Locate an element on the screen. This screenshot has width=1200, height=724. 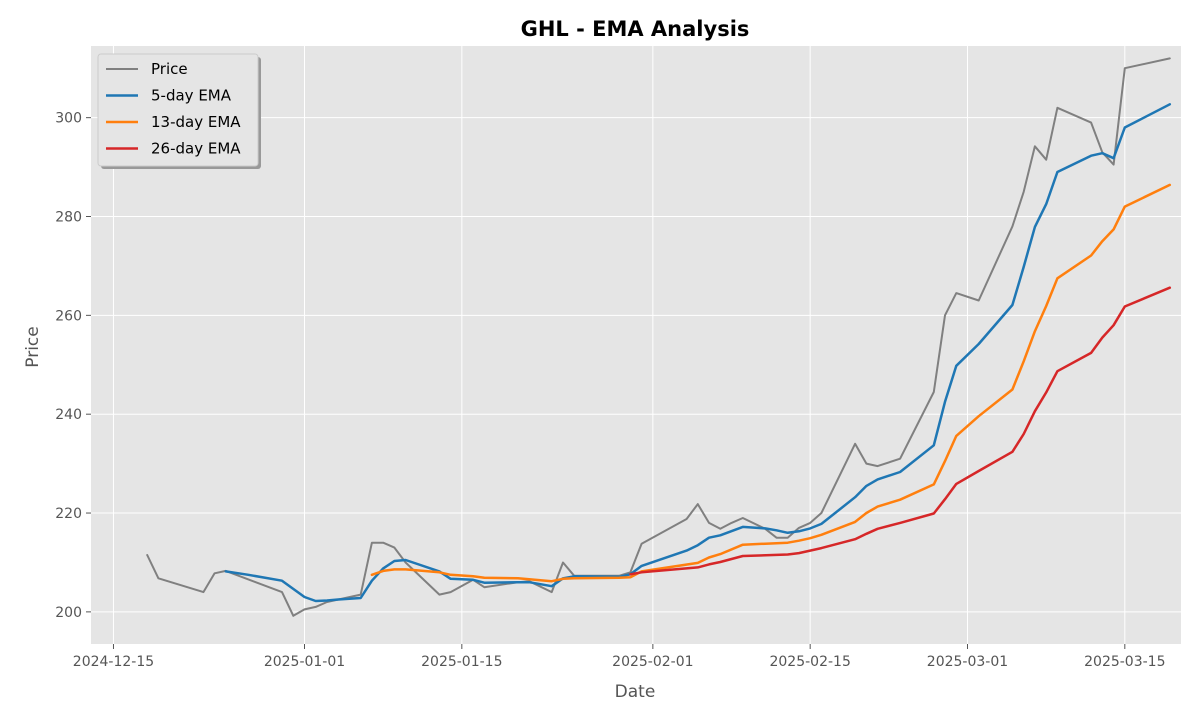
y-tick-label: 280 is located at coordinates (68, 218).